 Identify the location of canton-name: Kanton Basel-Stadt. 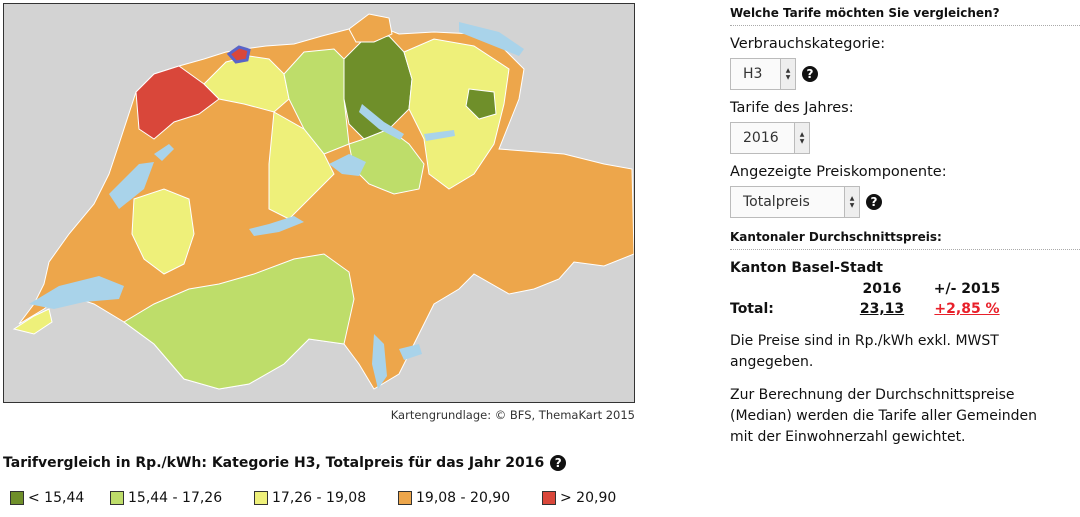
(806, 268).